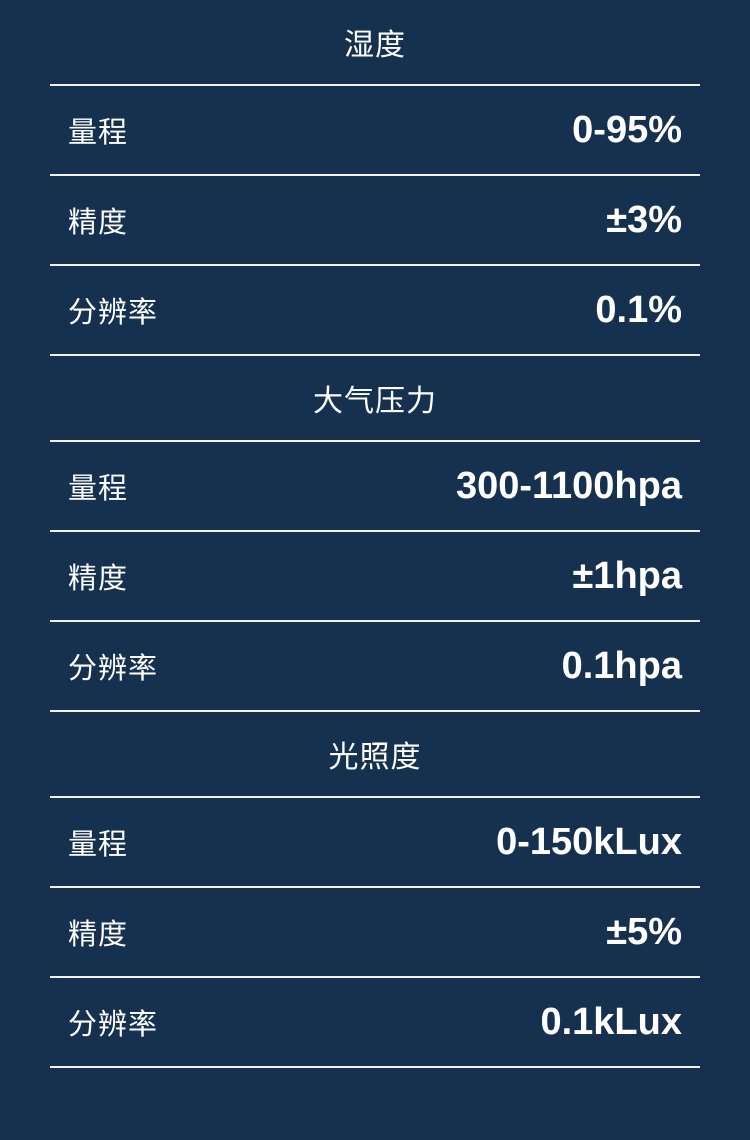 This screenshot has height=1140, width=750. I want to click on spec-row: 精度 ±5%, so click(375, 932).